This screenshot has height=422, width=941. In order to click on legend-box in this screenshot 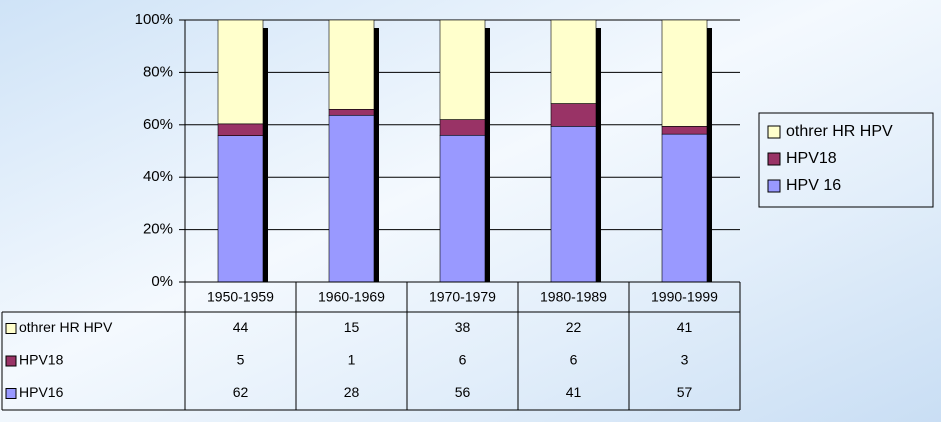, I will do `click(846, 160)`.